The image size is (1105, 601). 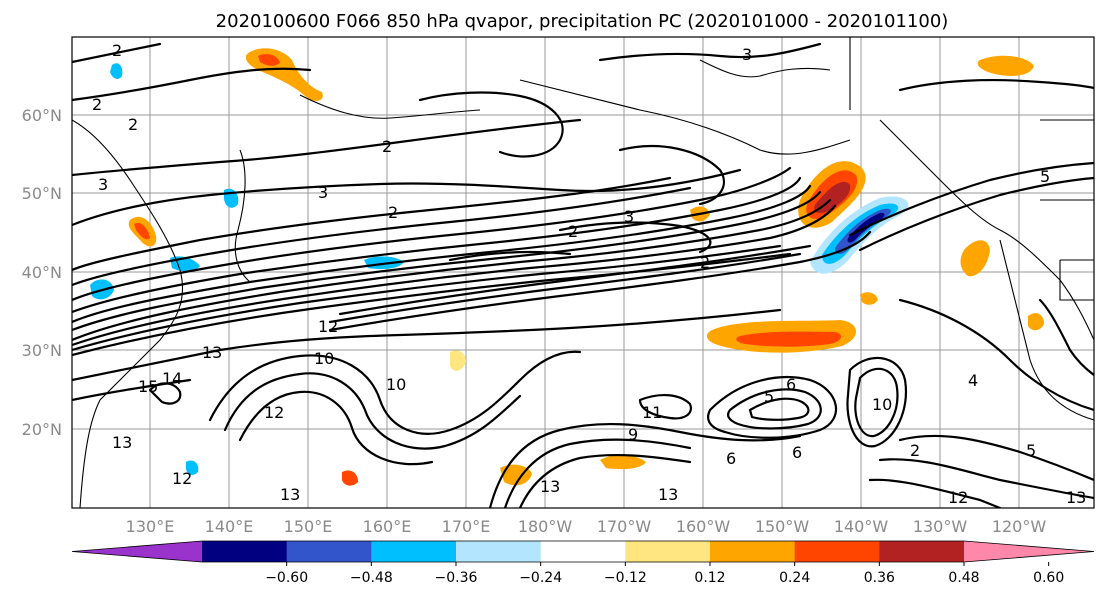 I want to click on colorbar-tick-label: −0.60, so click(x=286, y=578).